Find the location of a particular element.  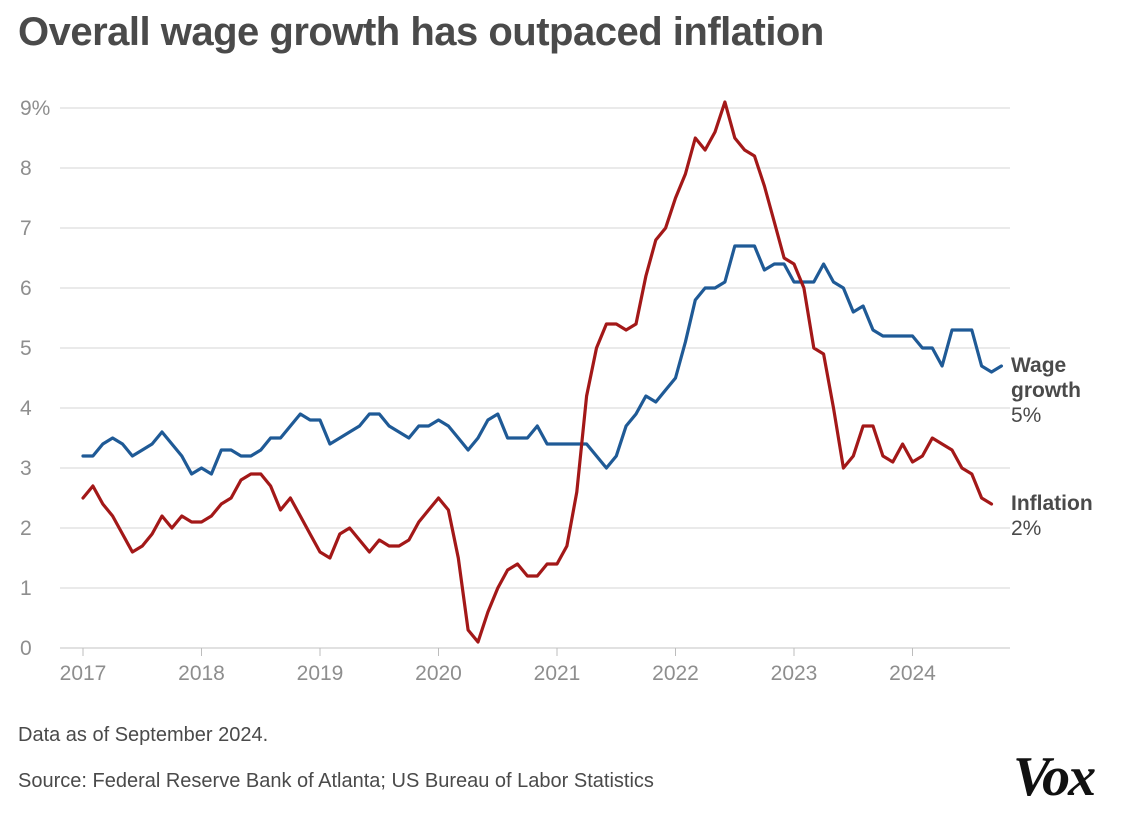

x-tick-label: 2023 is located at coordinates (794, 673).